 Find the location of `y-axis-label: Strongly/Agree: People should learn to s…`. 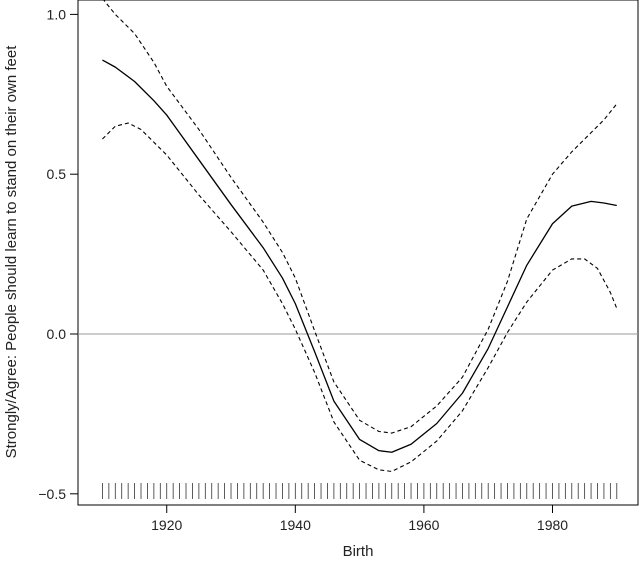

y-axis-label: Strongly/Agree: People should learn to s… is located at coordinates (11, 252).